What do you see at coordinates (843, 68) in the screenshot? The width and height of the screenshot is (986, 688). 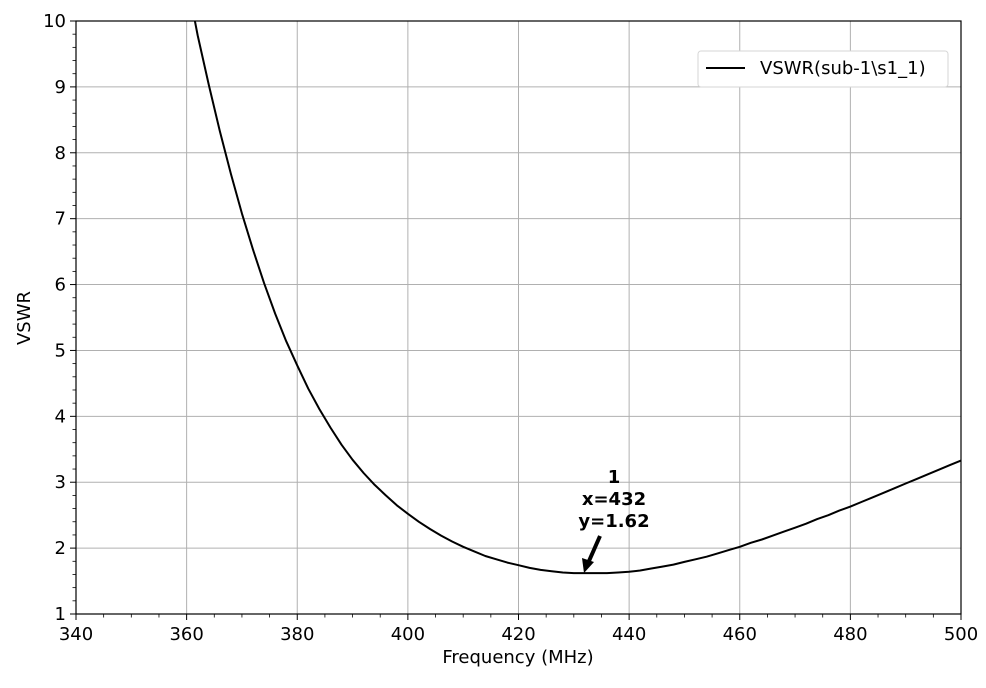 I see `legend-series-label: VSWR(sub-1\s1_1)` at bounding box center [843, 68].